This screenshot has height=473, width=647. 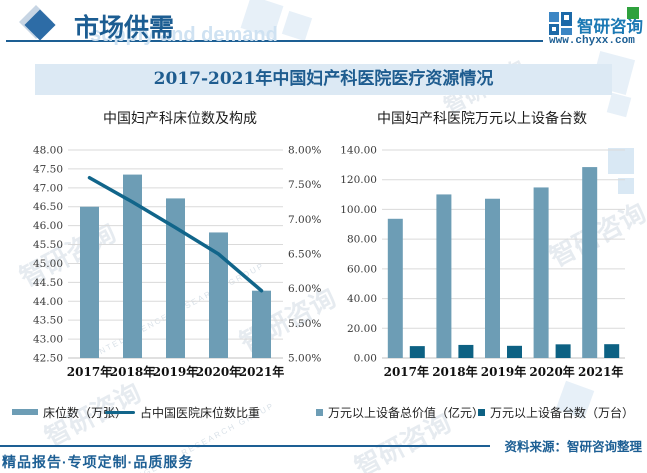 I want to click on svg-text: 44.00, so click(x=48, y=302).